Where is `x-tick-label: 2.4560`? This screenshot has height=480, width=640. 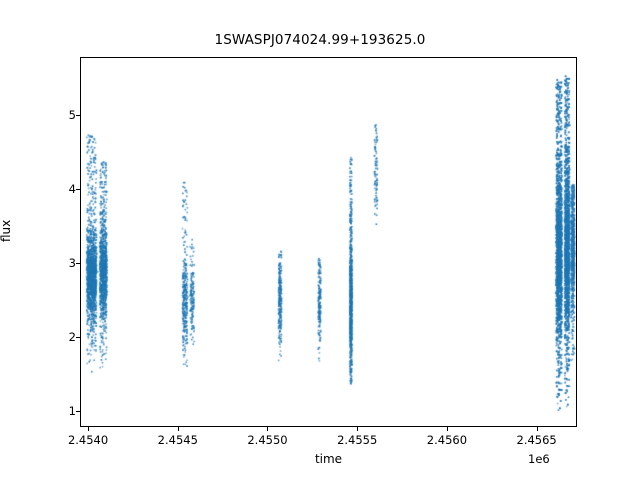
x-tick-label: 2.4560 is located at coordinates (447, 440).